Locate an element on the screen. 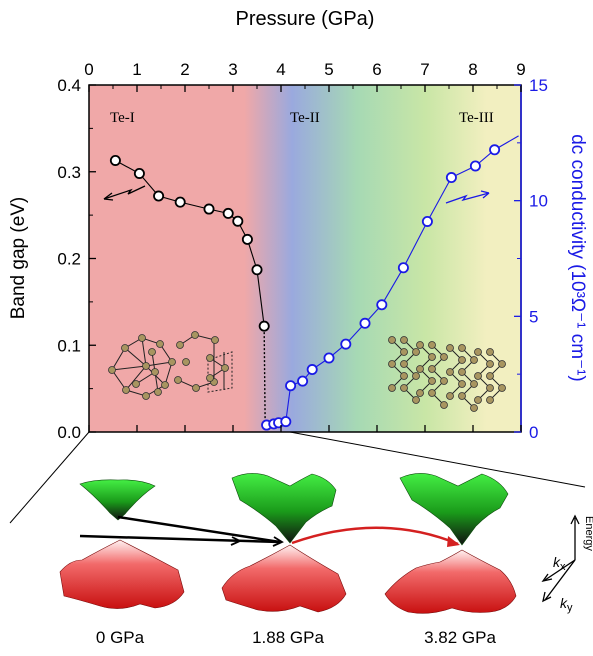 This screenshot has height=656, width=593. y-left-tick-label: 0.0 is located at coordinates (69, 432).